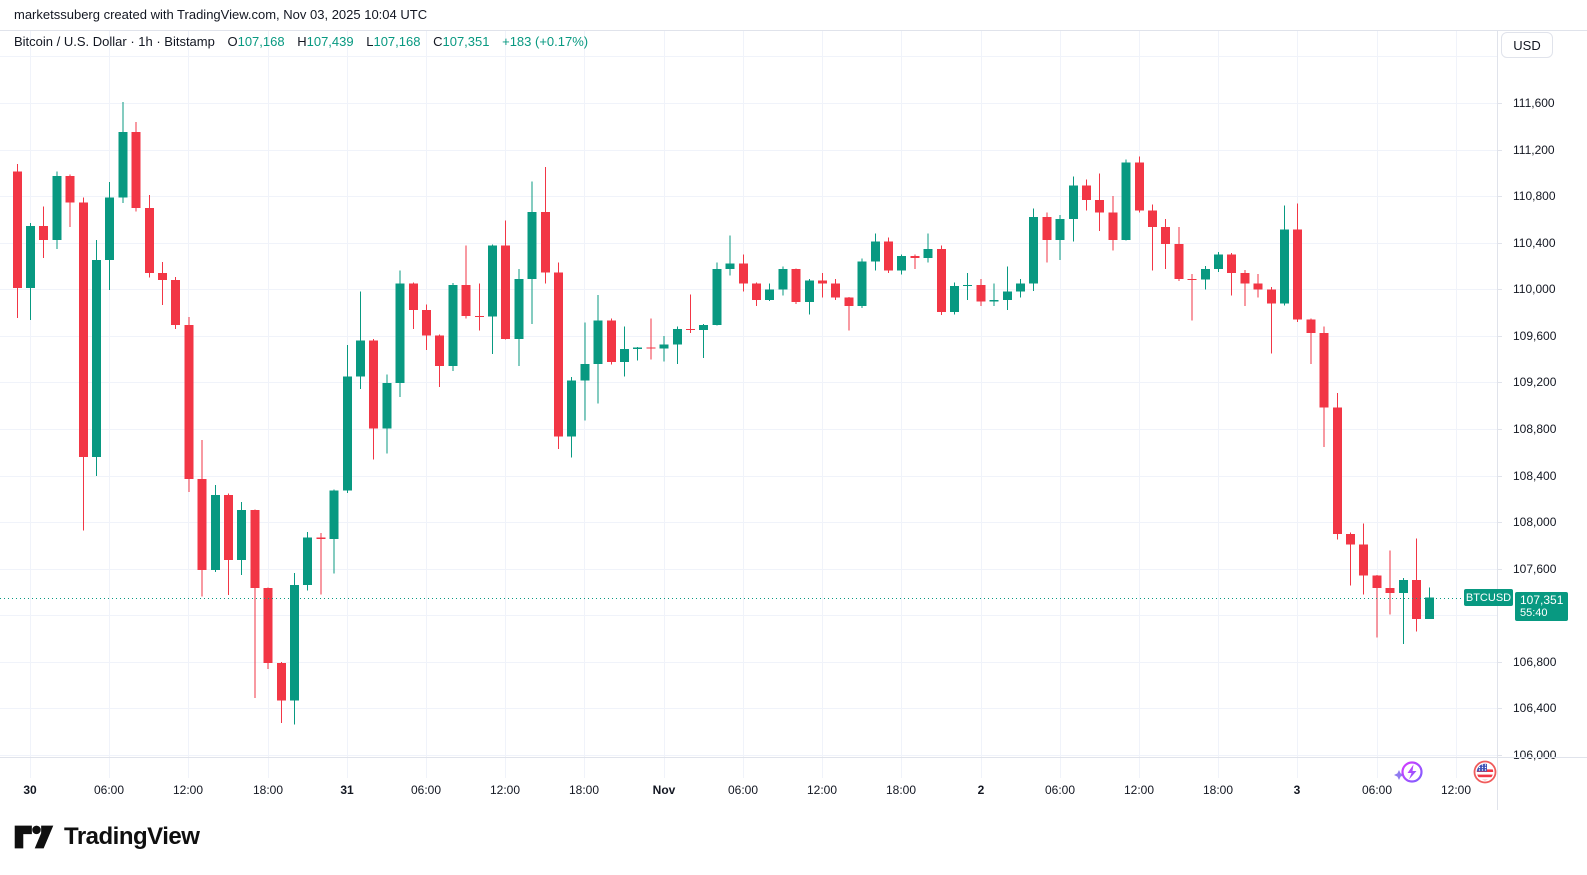 The width and height of the screenshot is (1587, 875). I want to click on tradingview-logo: TradingView, so click(107, 837).